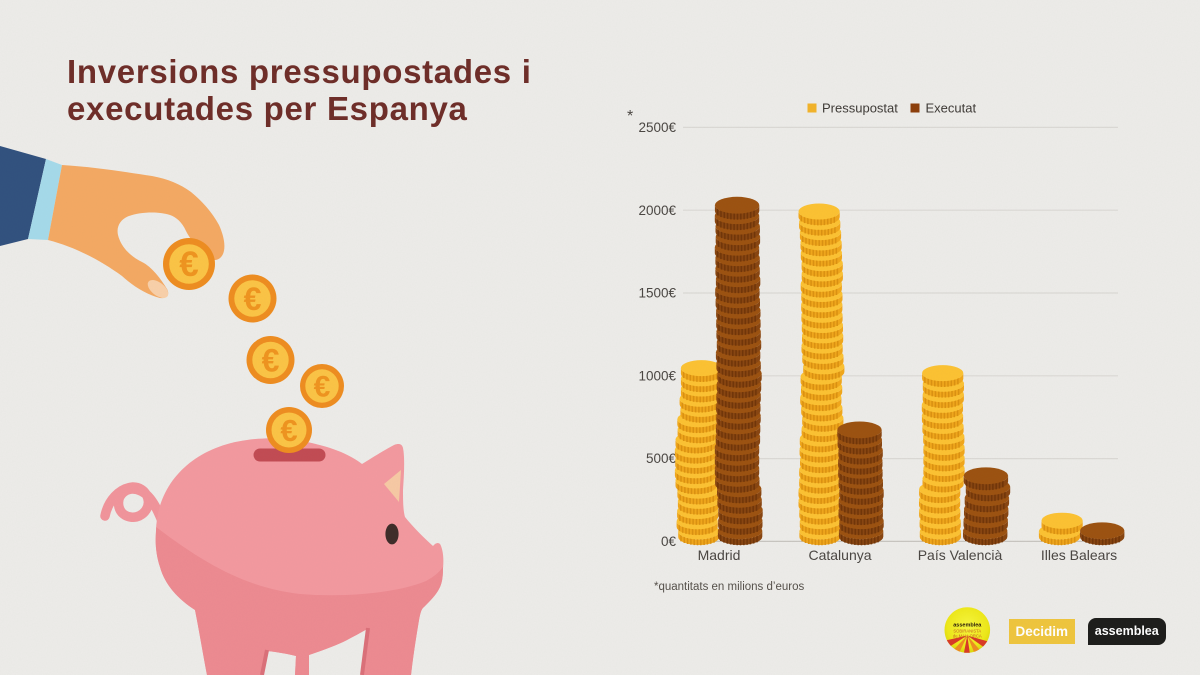  What do you see at coordinates (839, 555) in the screenshot?
I see `svg-text: Catalunya` at bounding box center [839, 555].